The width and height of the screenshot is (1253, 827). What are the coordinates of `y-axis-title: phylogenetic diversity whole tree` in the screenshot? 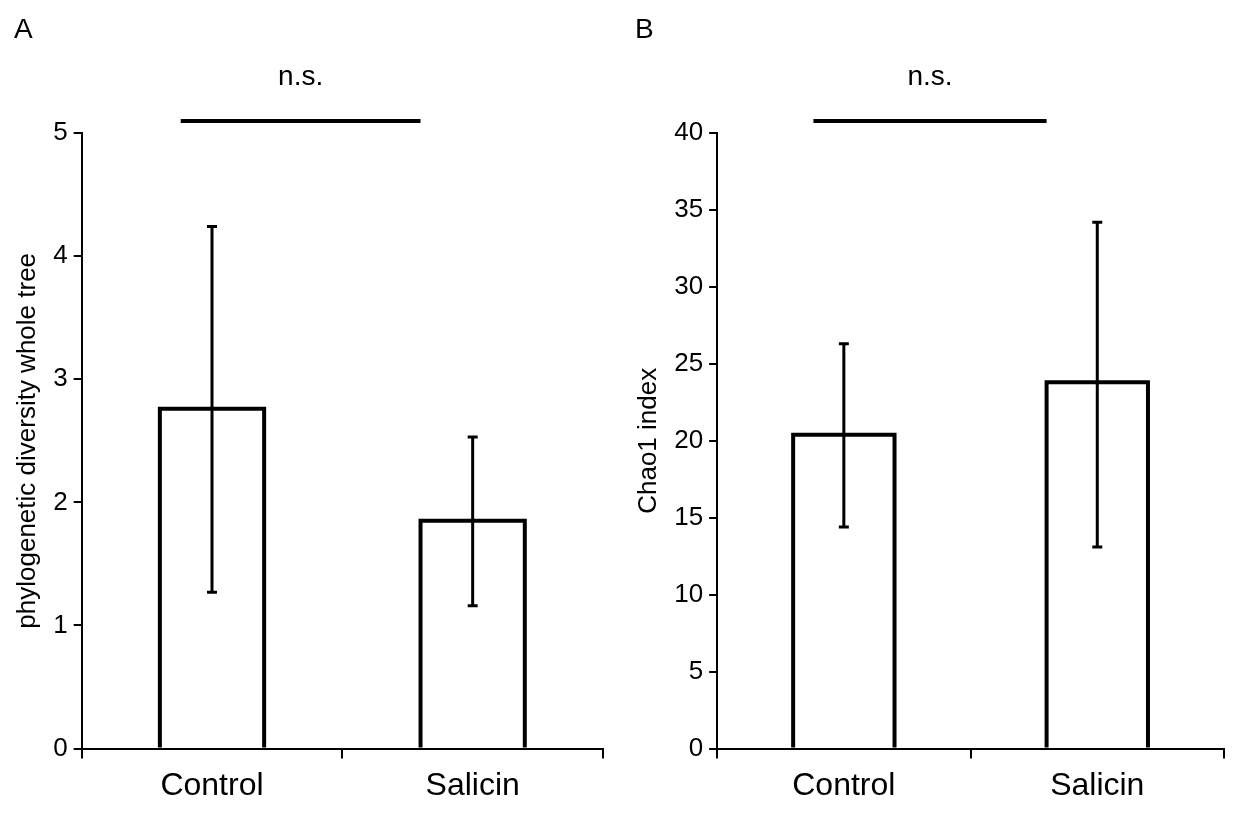 It's located at (25, 440).